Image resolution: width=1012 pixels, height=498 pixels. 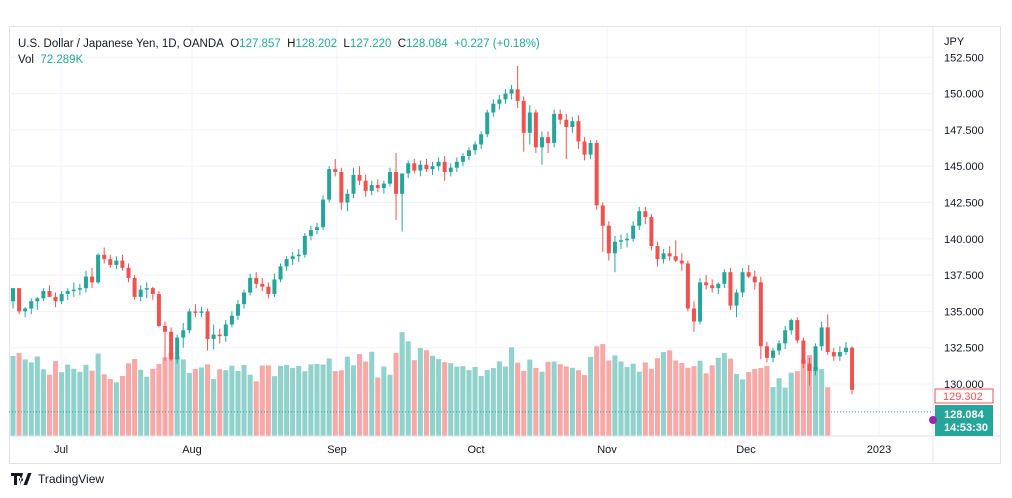 What do you see at coordinates (963, 397) in the screenshot?
I see `high-price-marker-label: 129.302` at bounding box center [963, 397].